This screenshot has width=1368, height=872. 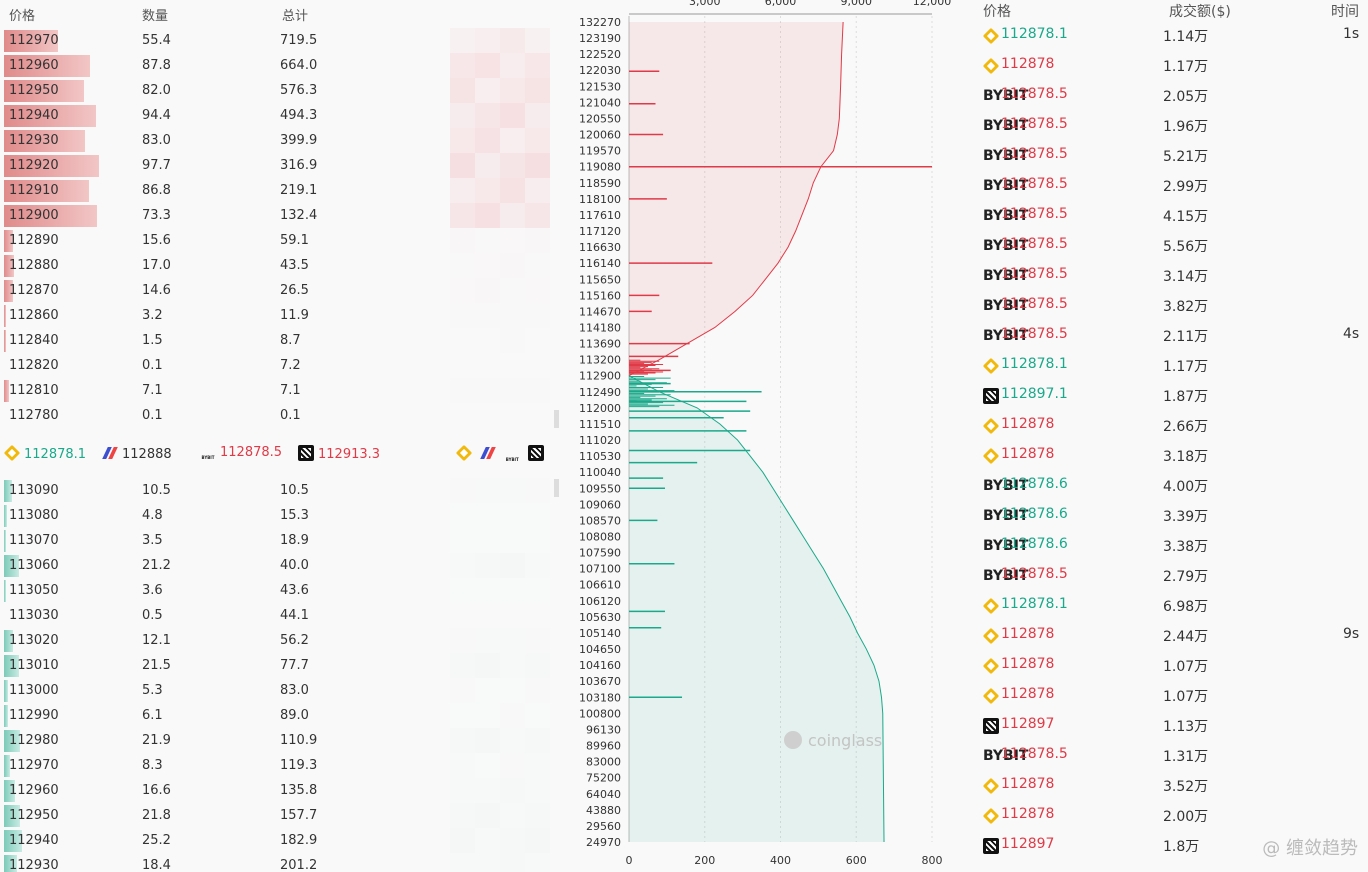 What do you see at coordinates (600, 344) in the screenshot?
I see `price-tick-label: 113690` at bounding box center [600, 344].